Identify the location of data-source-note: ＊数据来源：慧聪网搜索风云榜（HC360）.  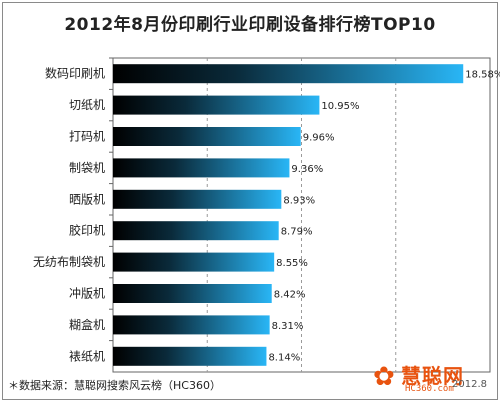
(114, 385).